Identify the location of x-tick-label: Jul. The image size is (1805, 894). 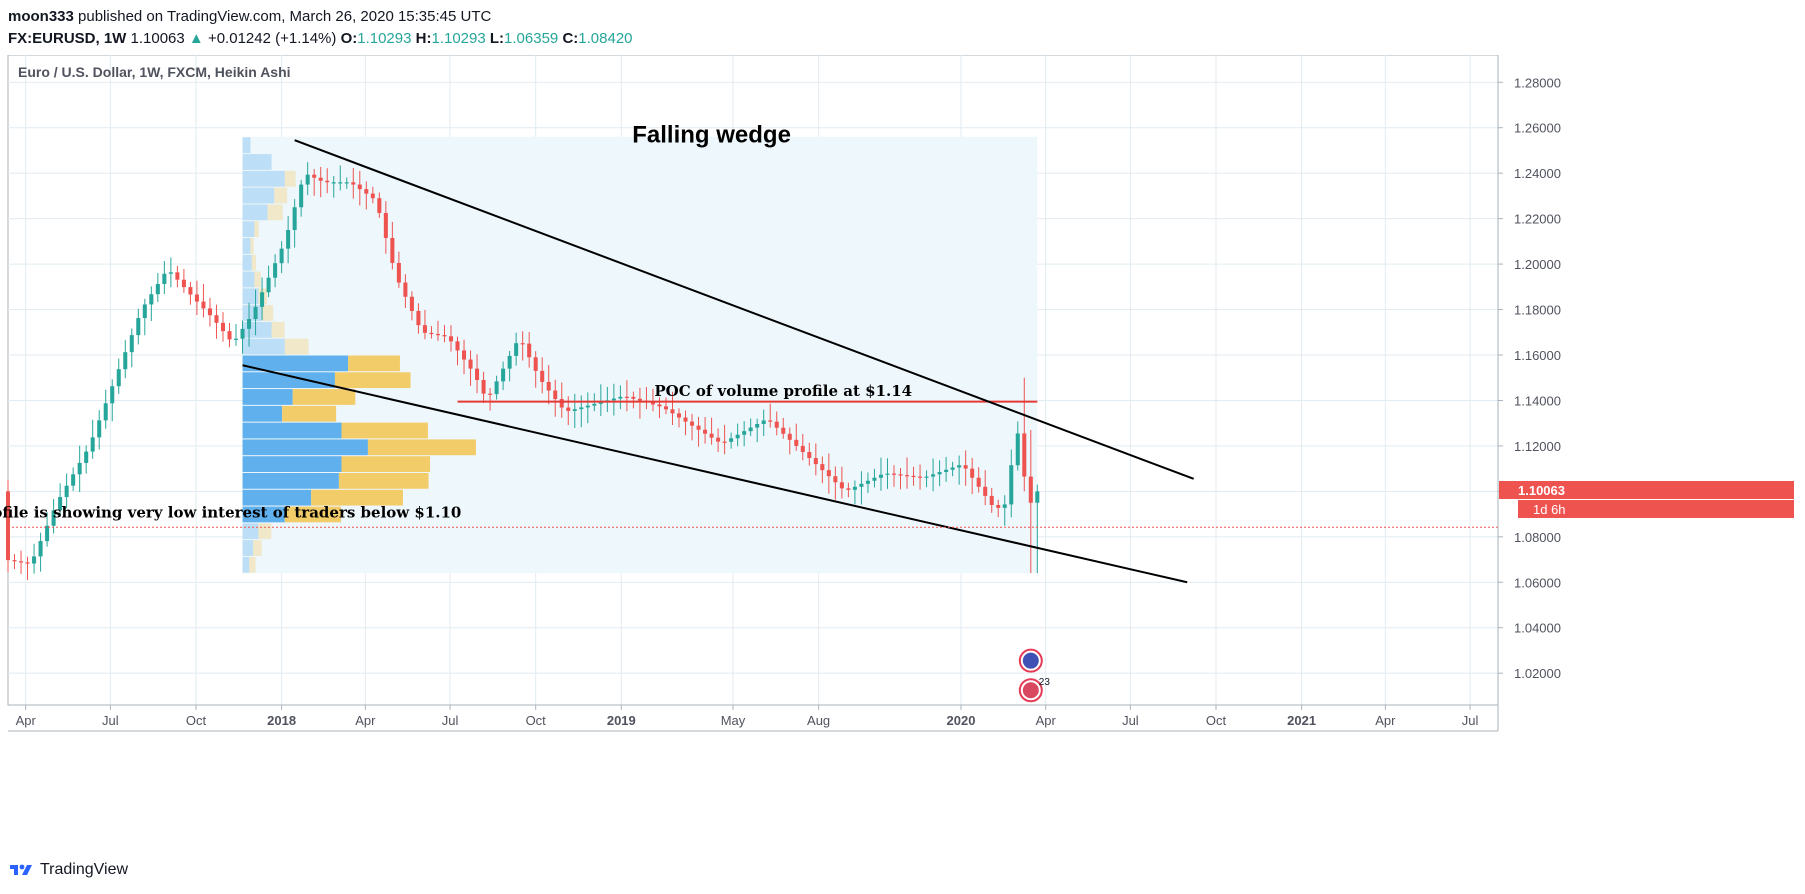
(1130, 720).